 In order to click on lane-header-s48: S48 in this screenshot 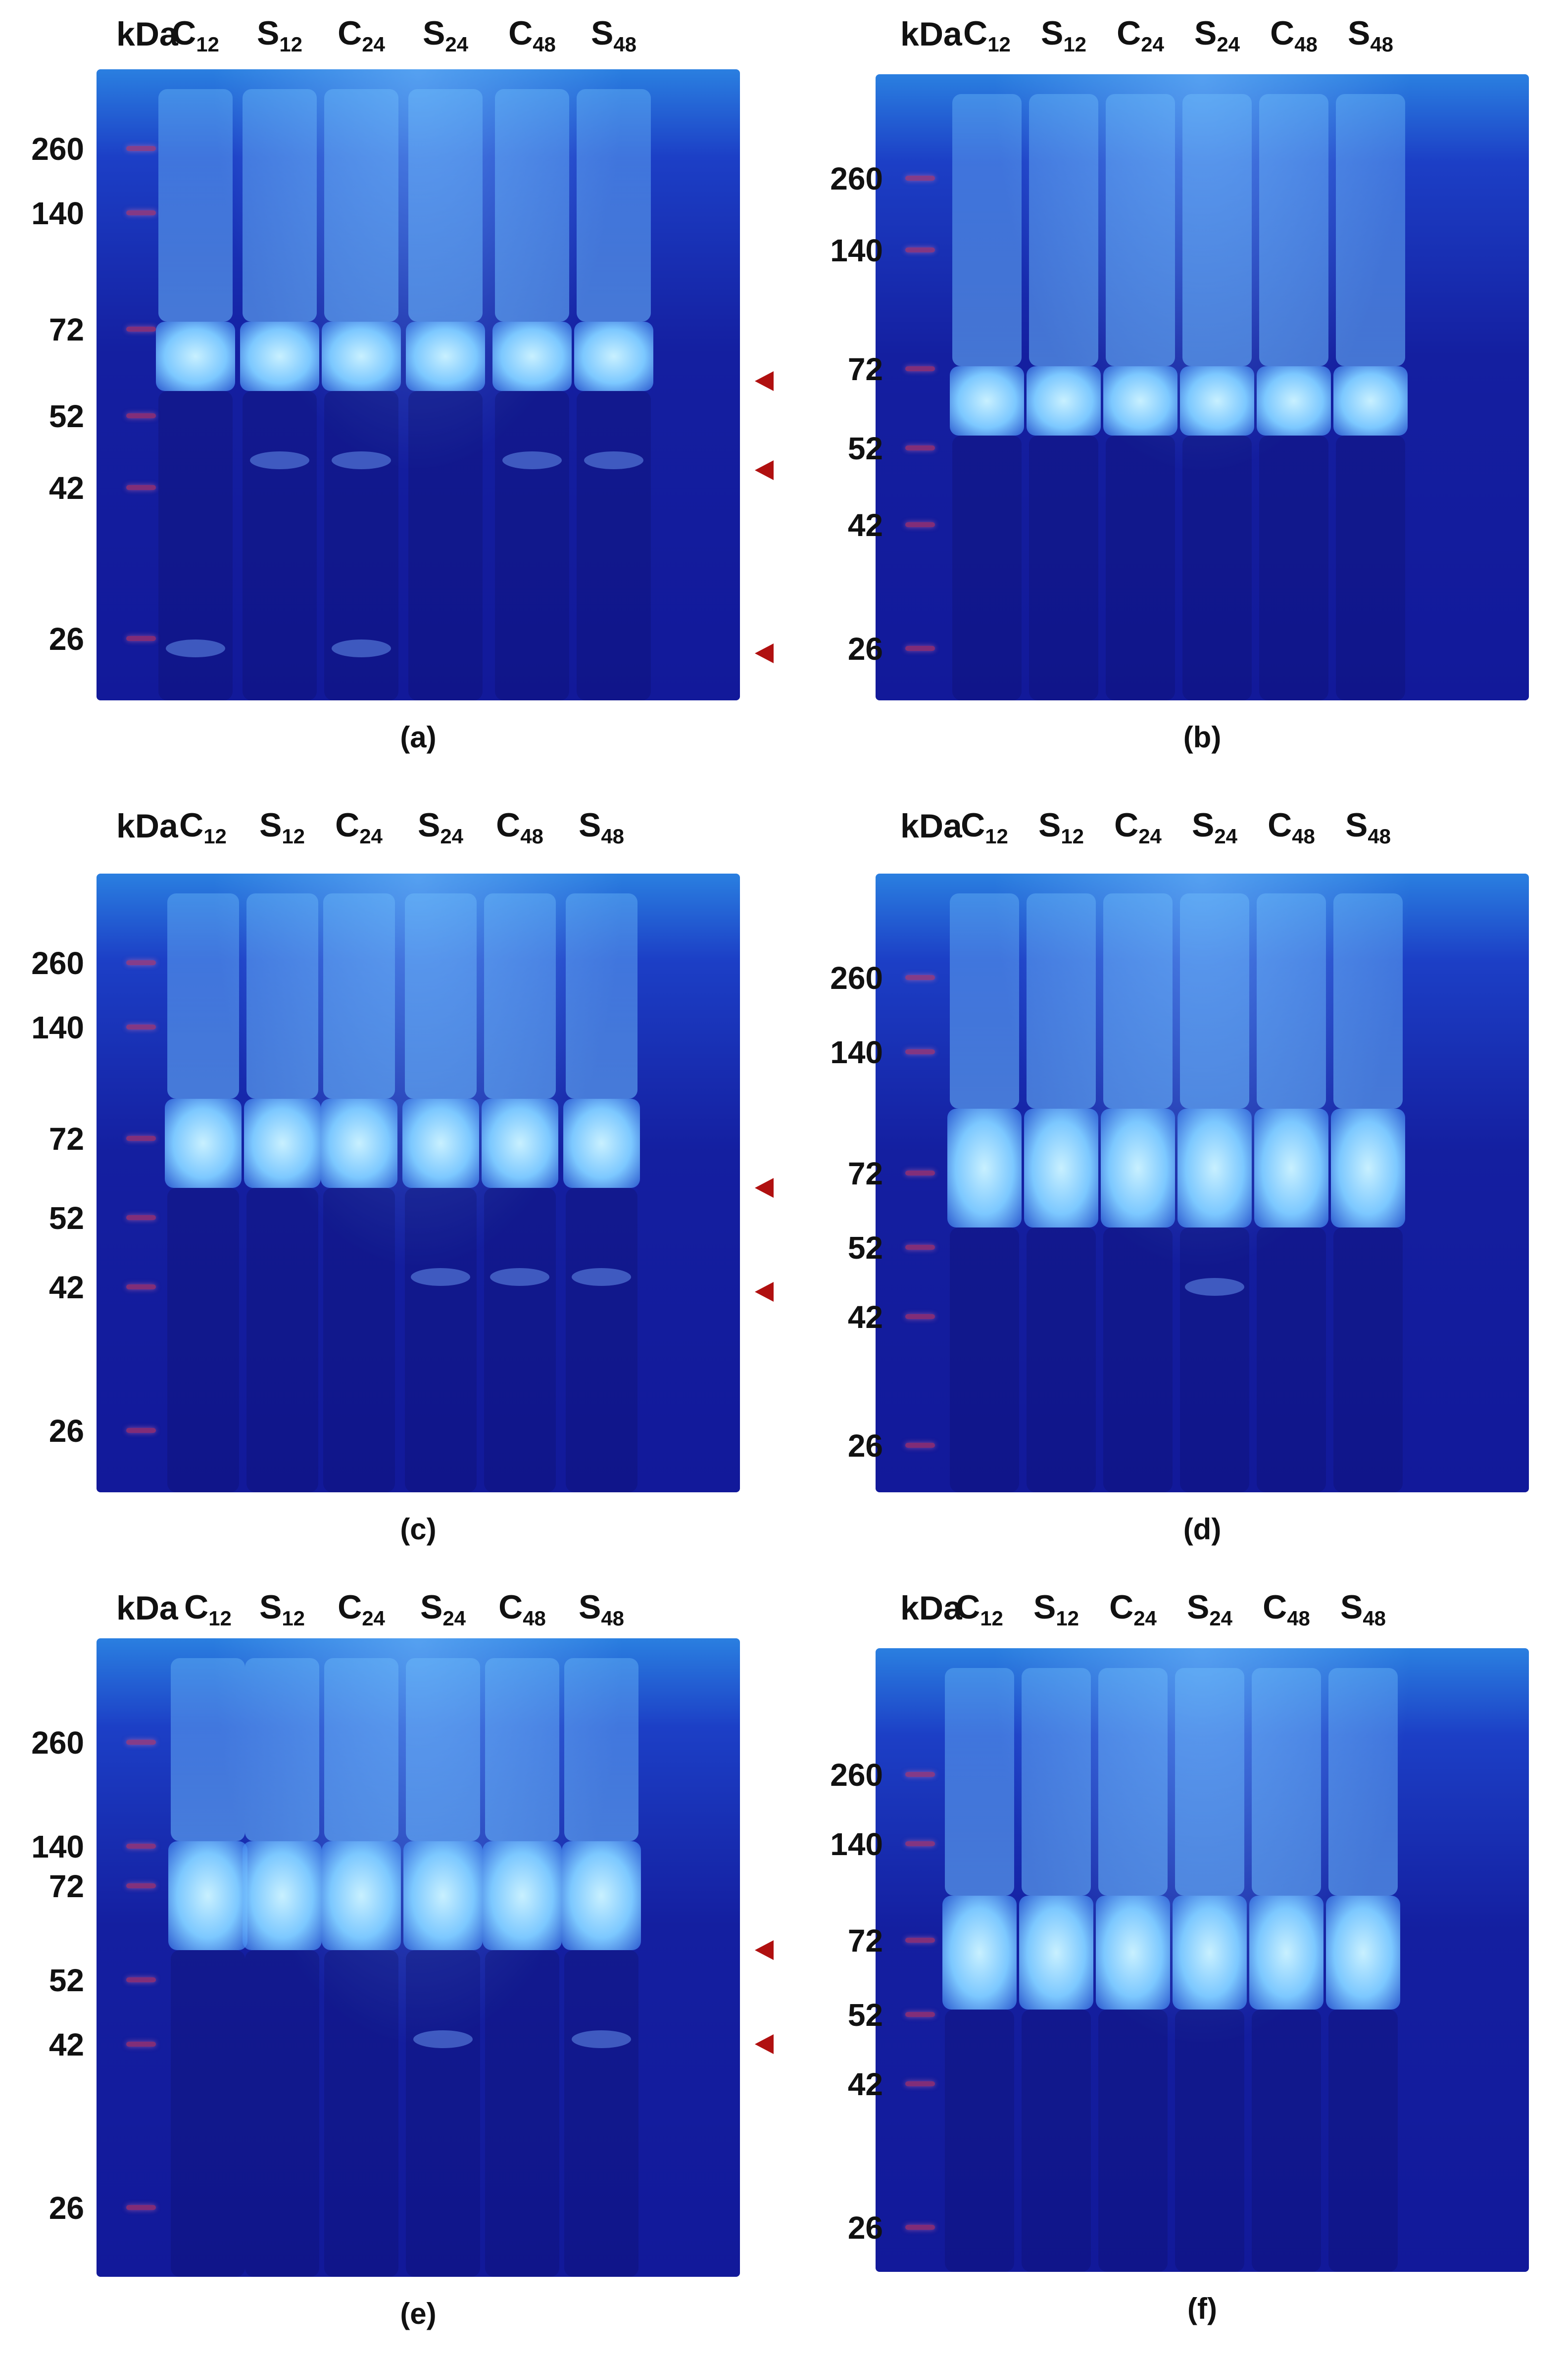, I will do `click(601, 1609)`.